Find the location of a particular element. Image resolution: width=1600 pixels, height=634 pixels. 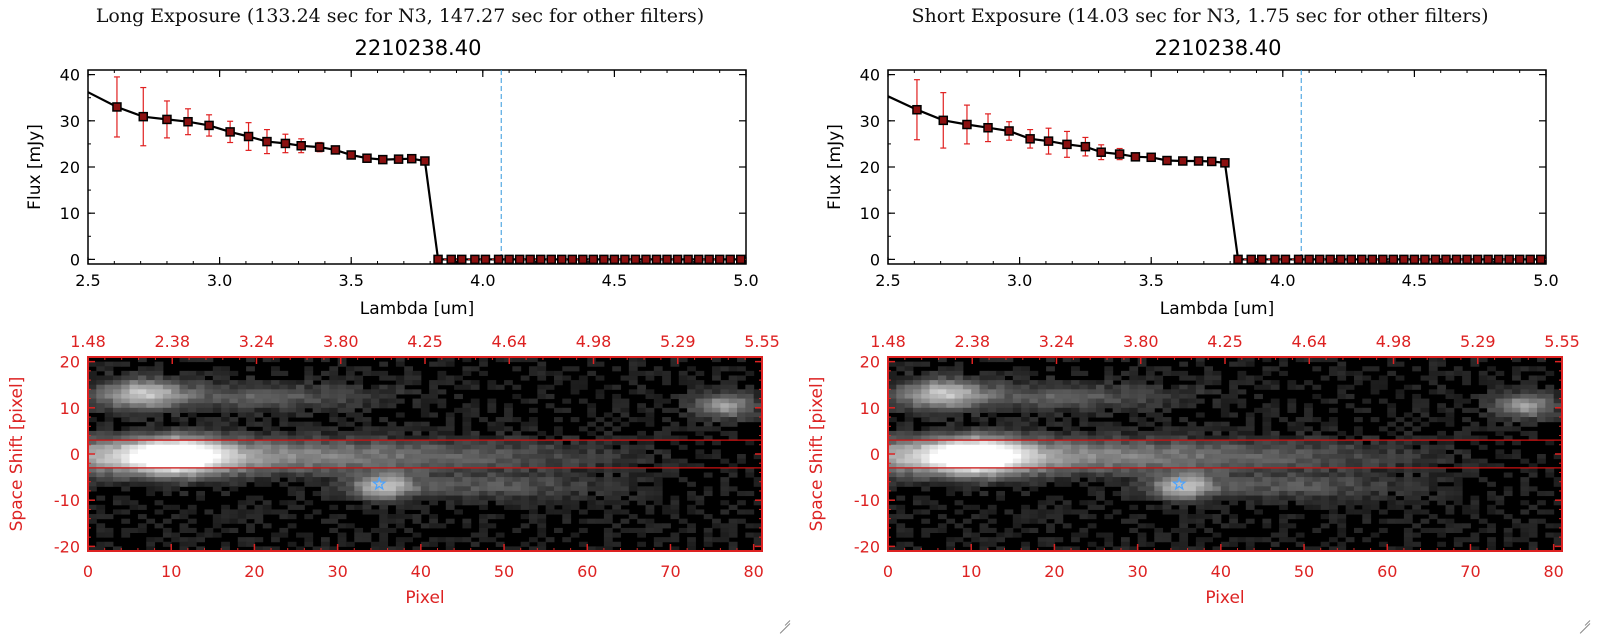

y-axis-label: Space Shift [pixel] is located at coordinates (17, 454).